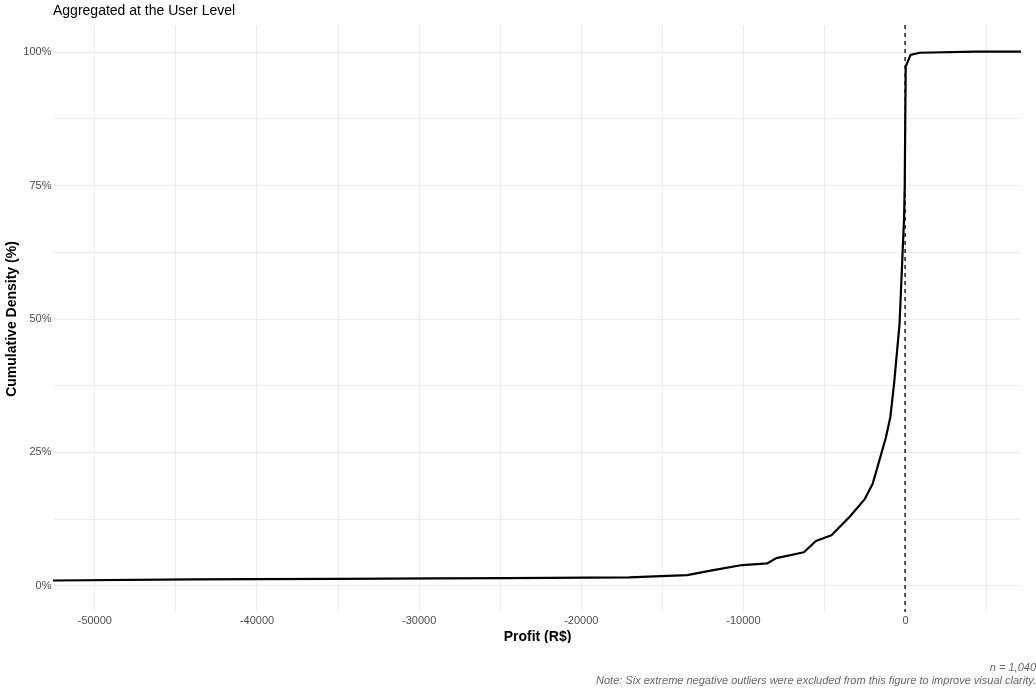 The width and height of the screenshot is (1036, 690). I want to click on x-tick-label: -30000, so click(419, 619).